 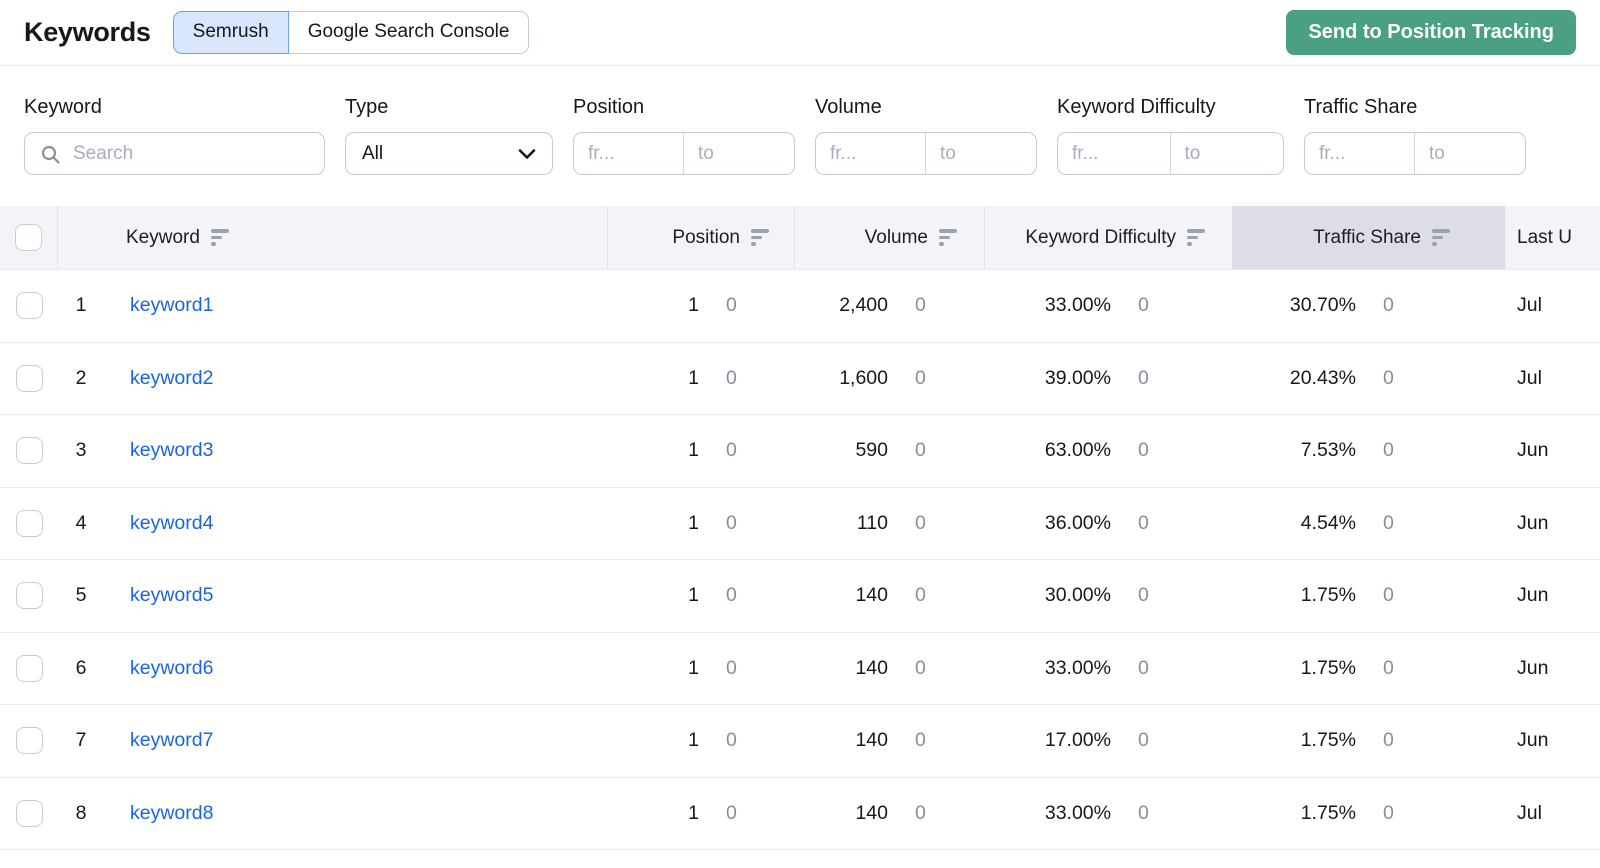 What do you see at coordinates (1322, 305) in the screenshot?
I see `traffic-share-value: 30.70%` at bounding box center [1322, 305].